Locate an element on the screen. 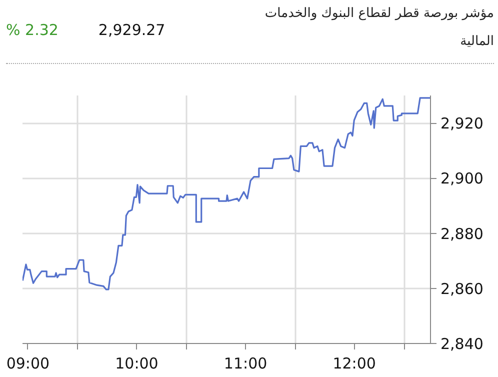  text: 2,929.27 is located at coordinates (132, 30).